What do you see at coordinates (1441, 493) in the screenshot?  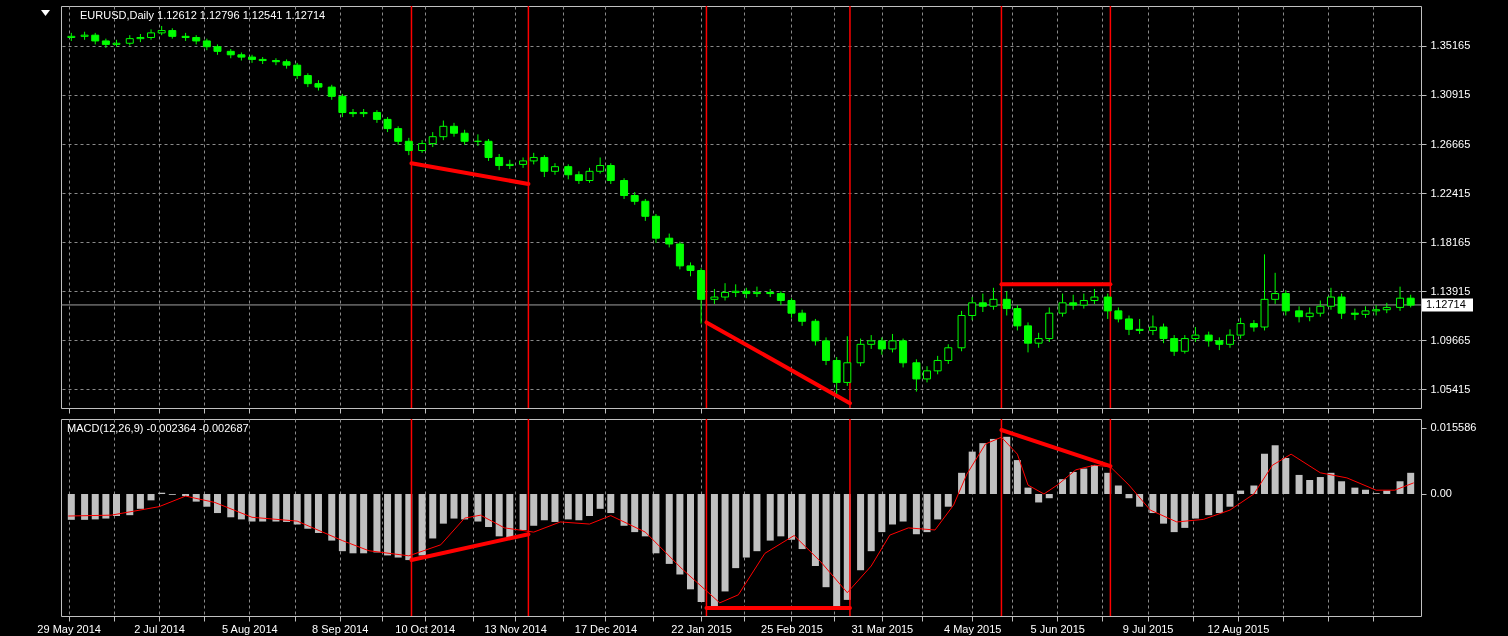 I see `y-tick-label: 0.00` at bounding box center [1441, 493].